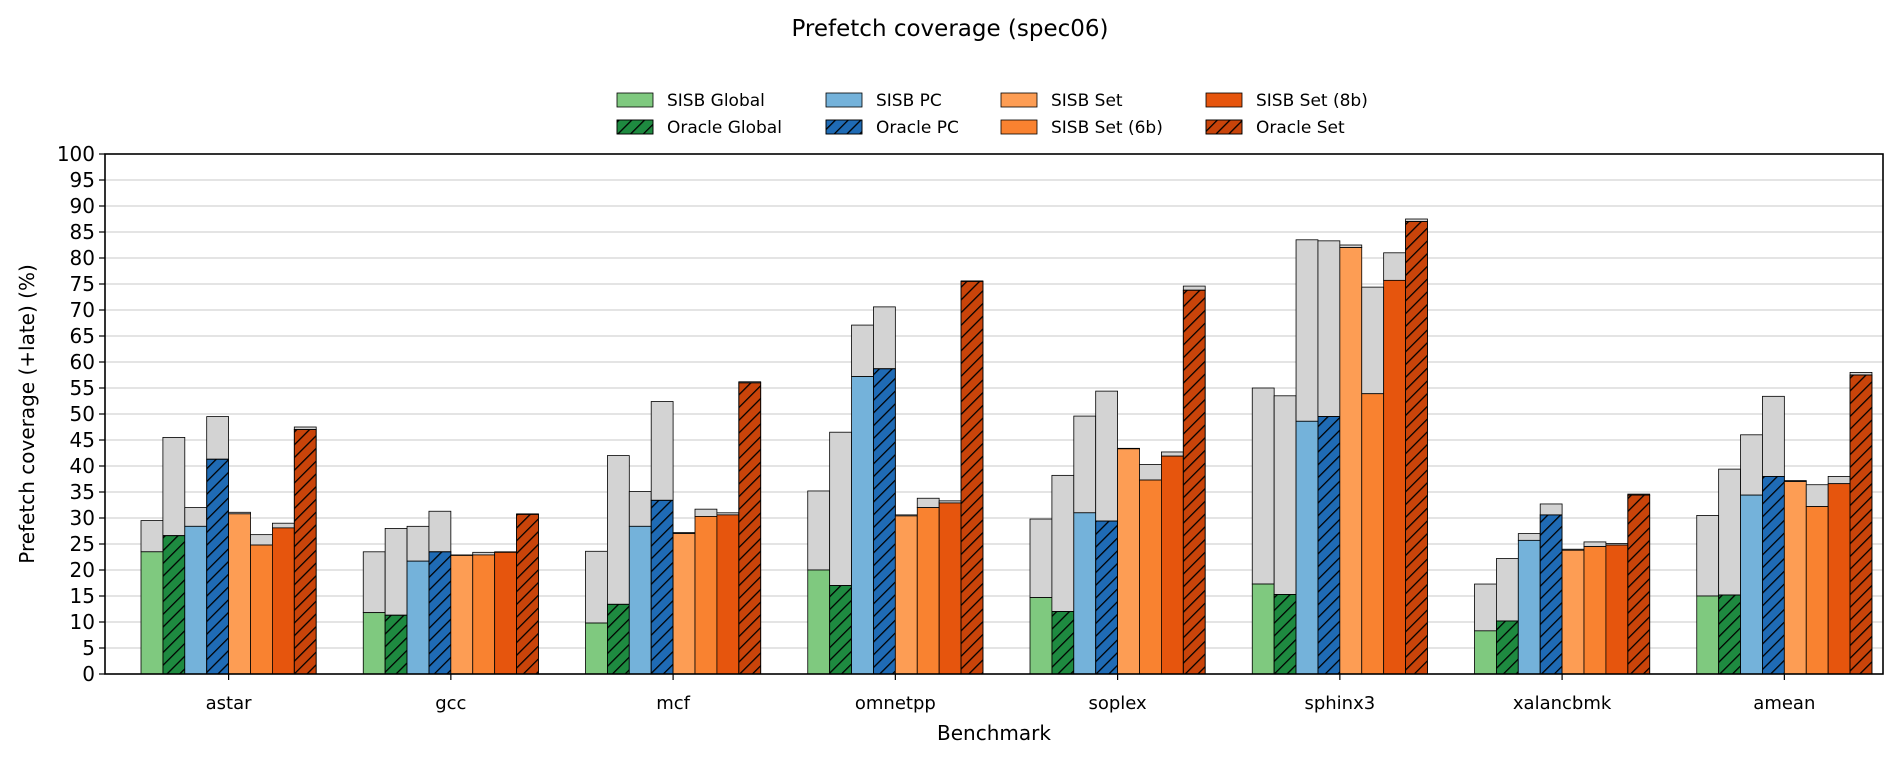  What do you see at coordinates (82, 440) in the screenshot?
I see `y-tick-label: 45` at bounding box center [82, 440].